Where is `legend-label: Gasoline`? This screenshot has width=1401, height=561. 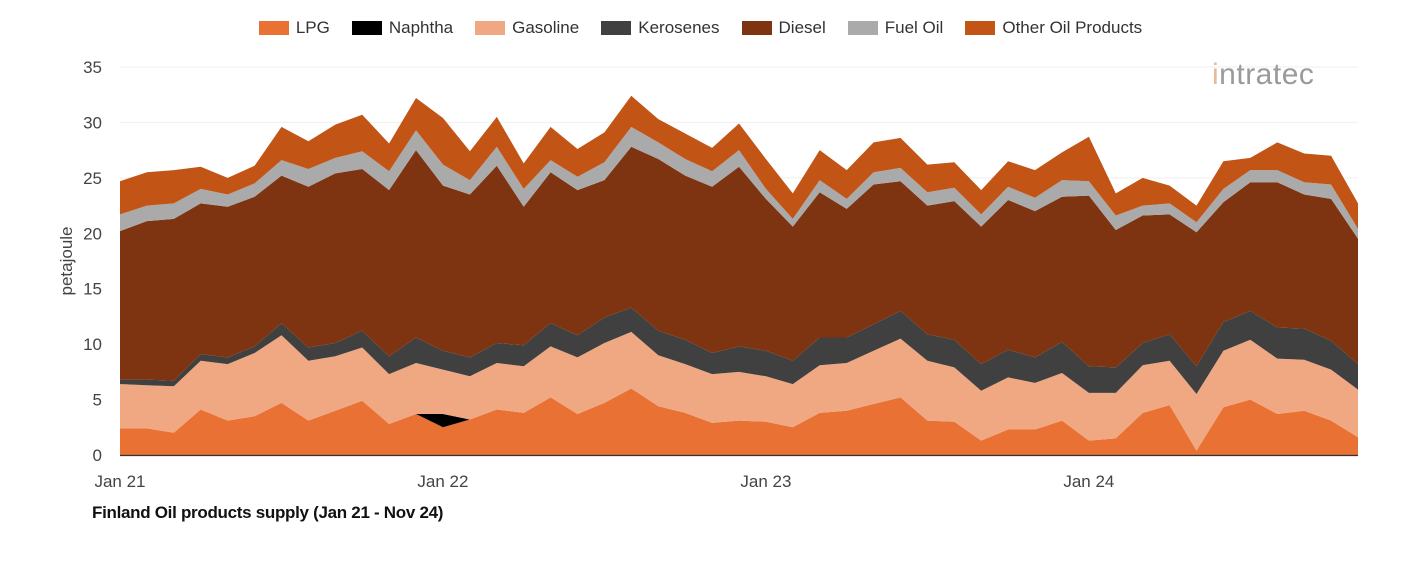 legend-label: Gasoline is located at coordinates (546, 27).